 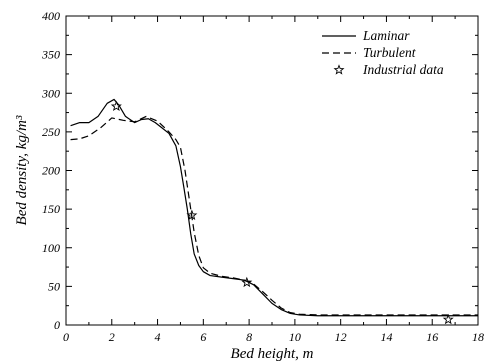 What do you see at coordinates (272, 354) in the screenshot?
I see `x-axis-label: Bed height, m` at bounding box center [272, 354].